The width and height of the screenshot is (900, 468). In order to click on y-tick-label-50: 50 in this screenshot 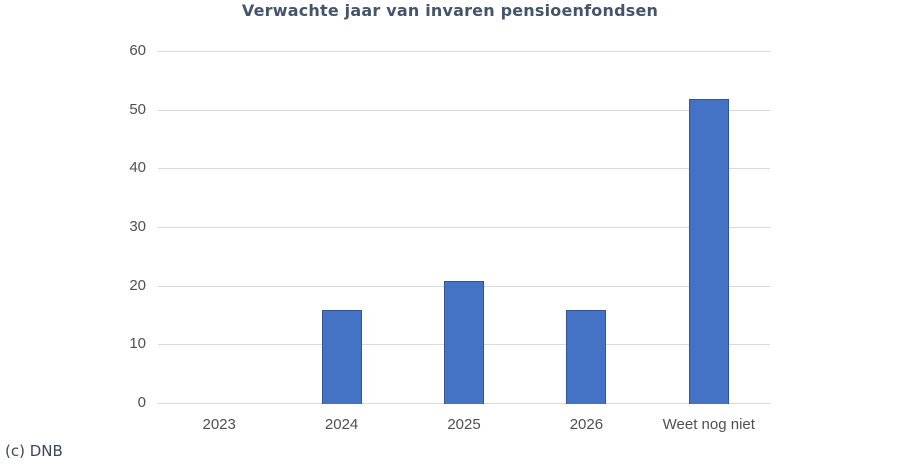, I will do `click(137, 109)`.